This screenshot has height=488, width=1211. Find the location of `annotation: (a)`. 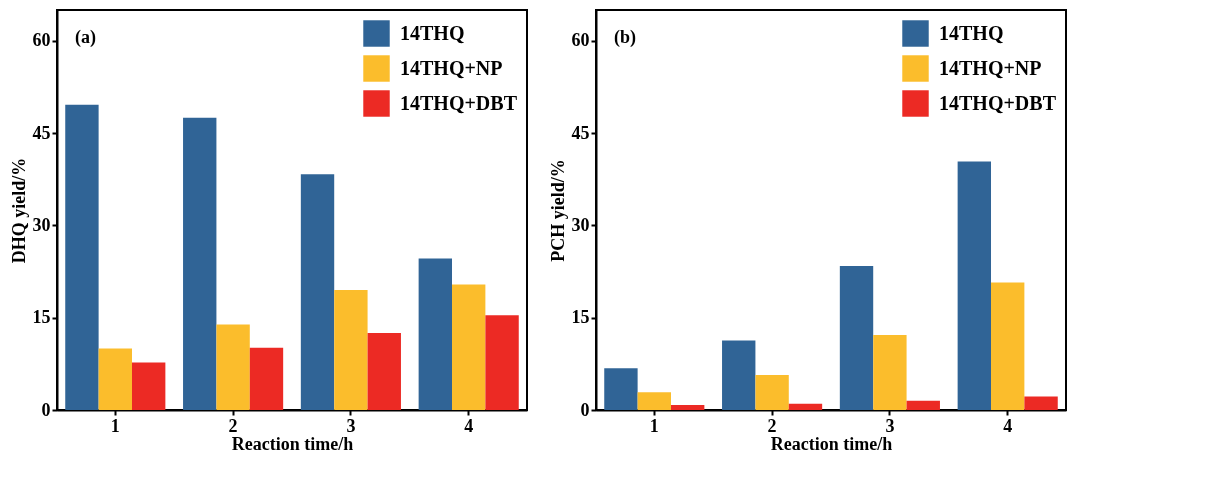

annotation: (a) is located at coordinates (85, 37).